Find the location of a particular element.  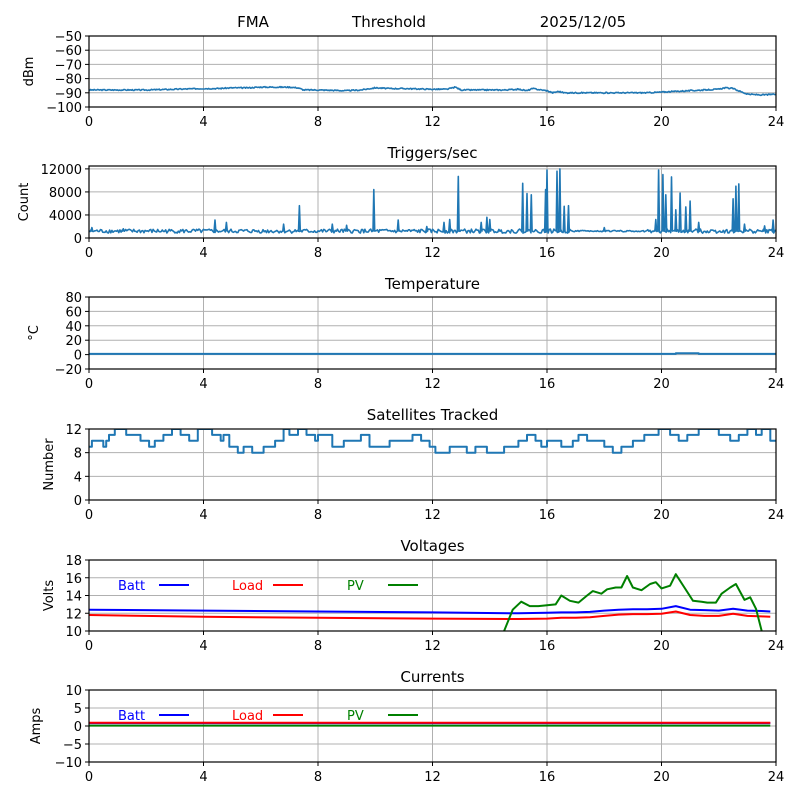

y-tick-label: 4 is located at coordinates (78, 477).